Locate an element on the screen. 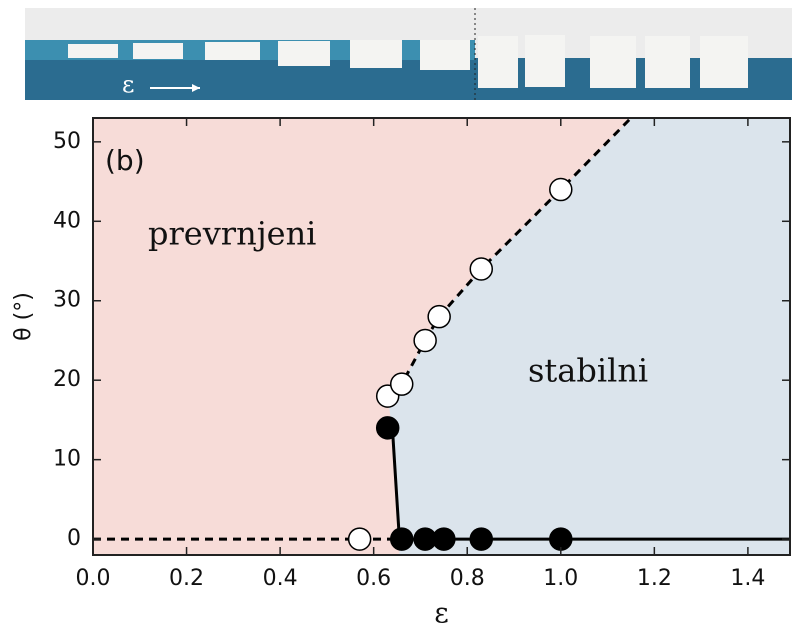 The image size is (792, 633). y-tick-label: 20 is located at coordinates (67, 379).